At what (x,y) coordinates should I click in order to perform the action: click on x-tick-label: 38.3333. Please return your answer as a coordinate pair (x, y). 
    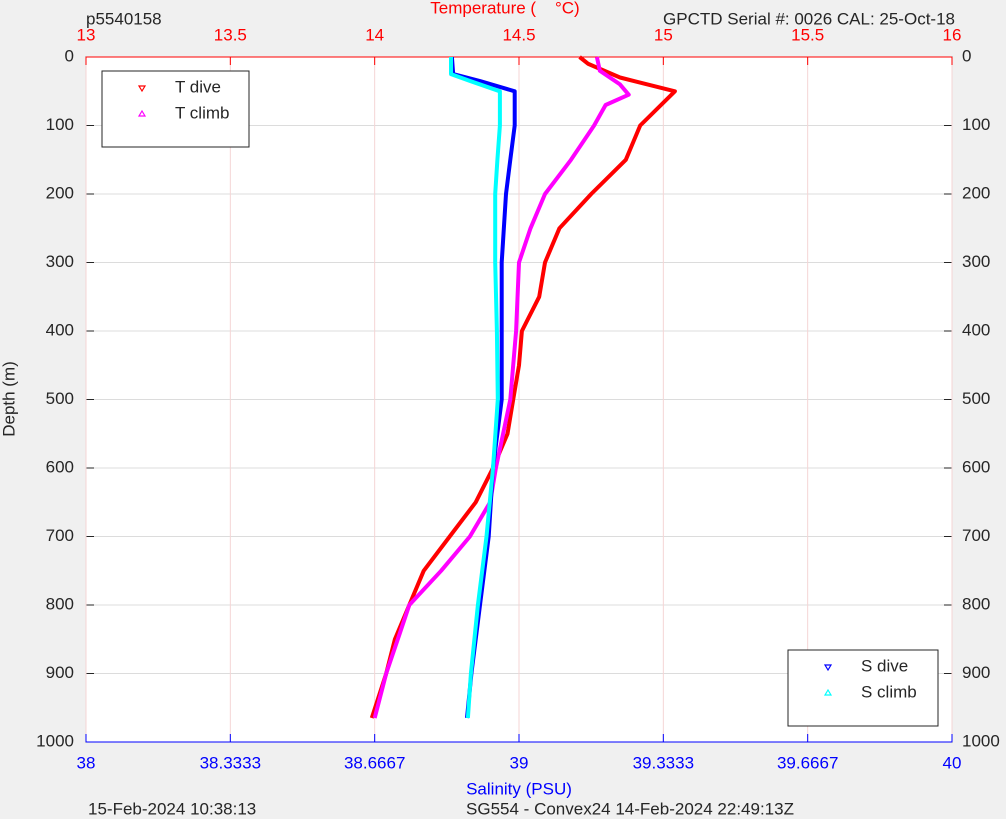
    Looking at the image, I should click on (230, 762).